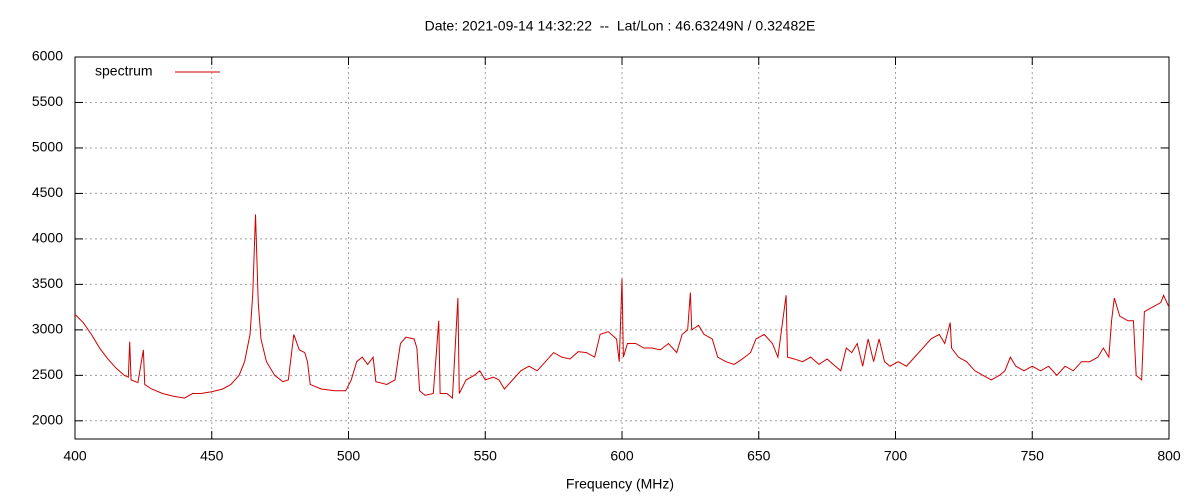 The height and width of the screenshot is (500, 1200). I want to click on x-tick-label: 550, so click(486, 456).